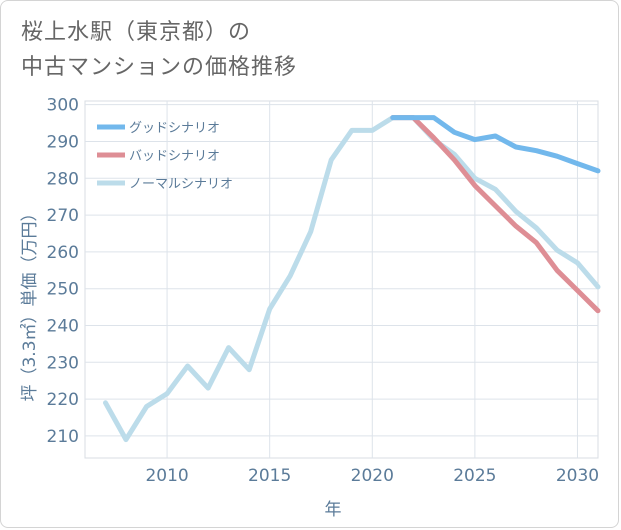 This screenshot has height=530, width=621. Describe the element at coordinates (269, 476) in the screenshot. I see `x-tick-label: 2015` at that location.